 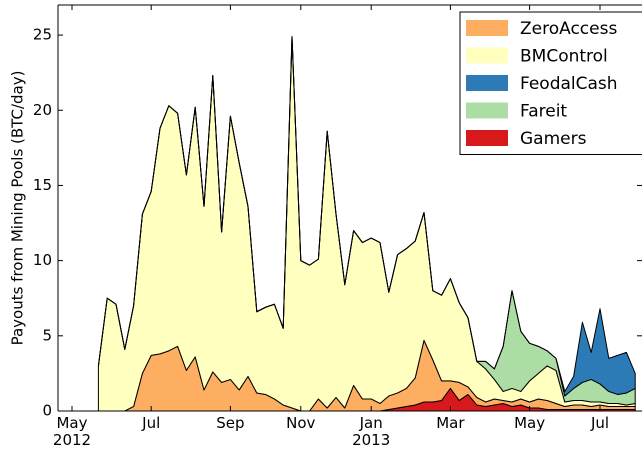 I want to click on y-tick-label: 25, so click(x=42, y=35).